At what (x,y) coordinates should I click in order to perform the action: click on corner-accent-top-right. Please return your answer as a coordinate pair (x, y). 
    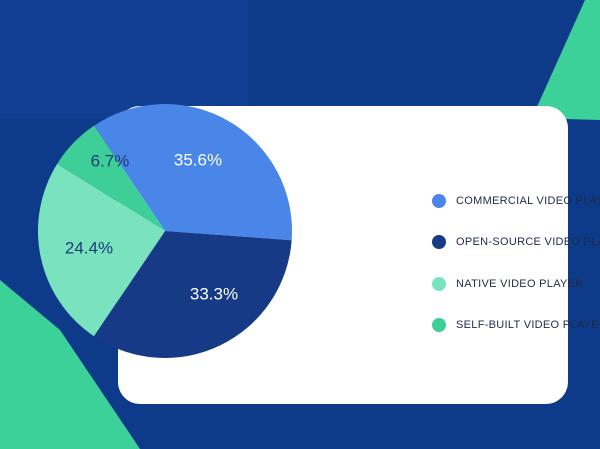
    Looking at the image, I should click on (566, 60).